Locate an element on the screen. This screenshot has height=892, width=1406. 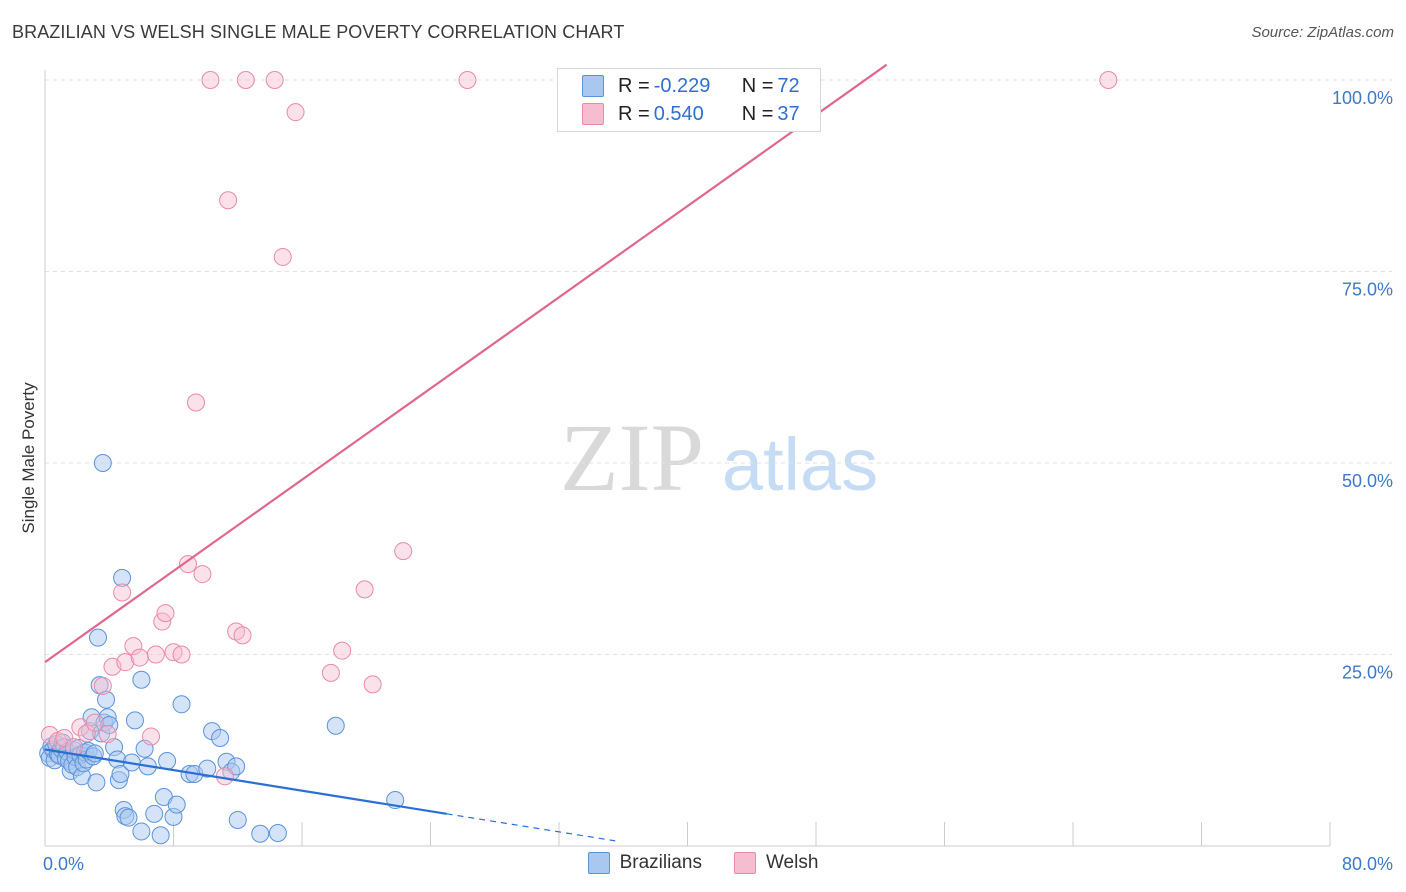
legend-row-brazilians: R = -0.229 N = 72 is located at coordinates (691, 86).